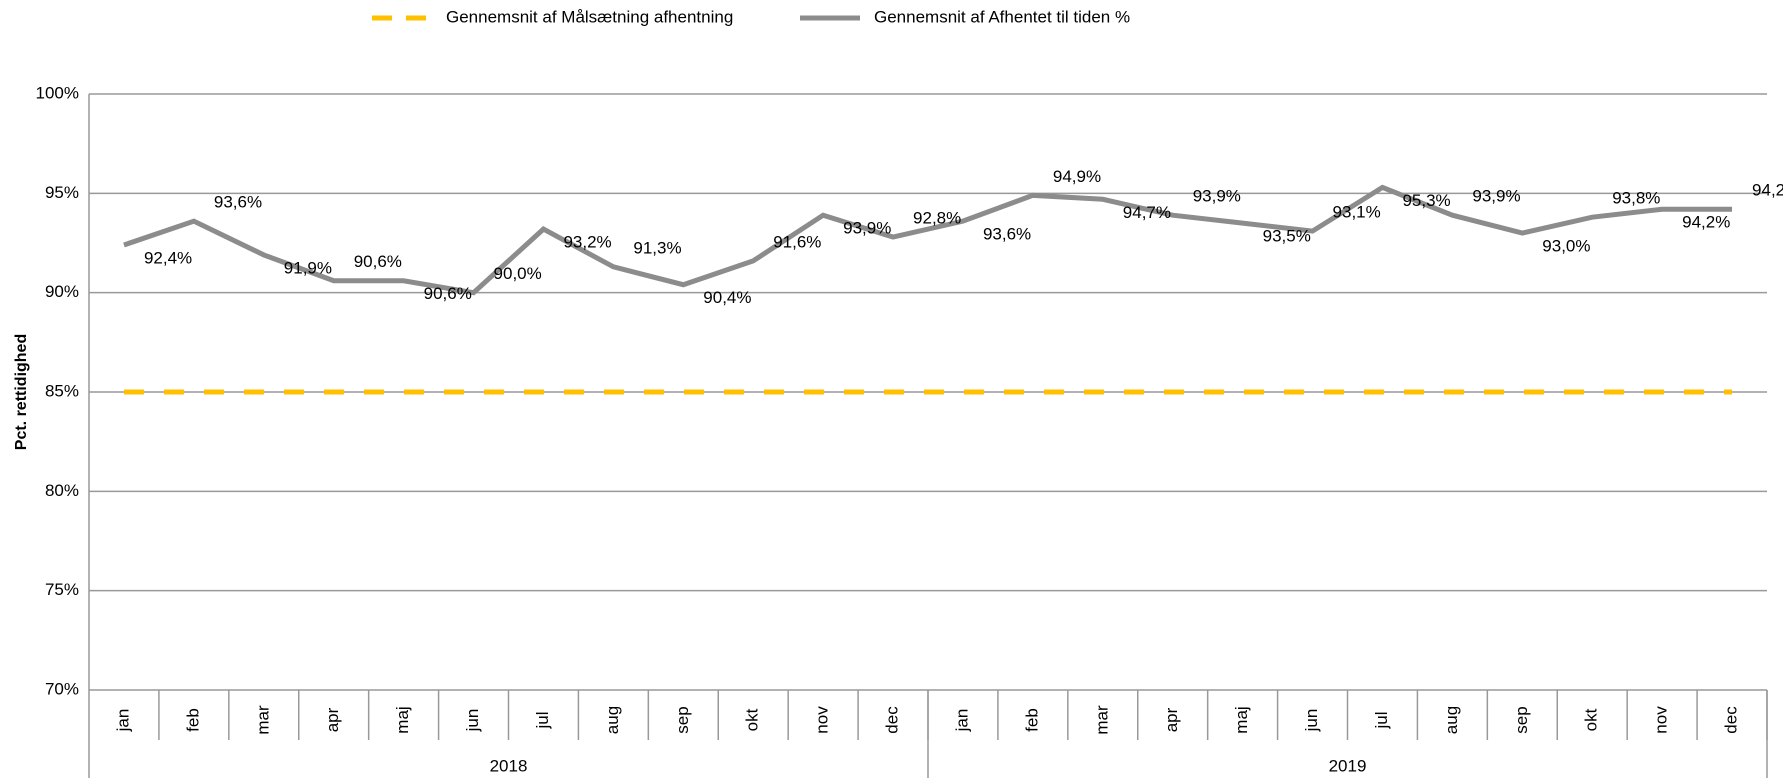  Describe the element at coordinates (1002, 16) in the screenshot. I see `legend-label: Gennemsnit af Afhentet til tiden %` at that location.